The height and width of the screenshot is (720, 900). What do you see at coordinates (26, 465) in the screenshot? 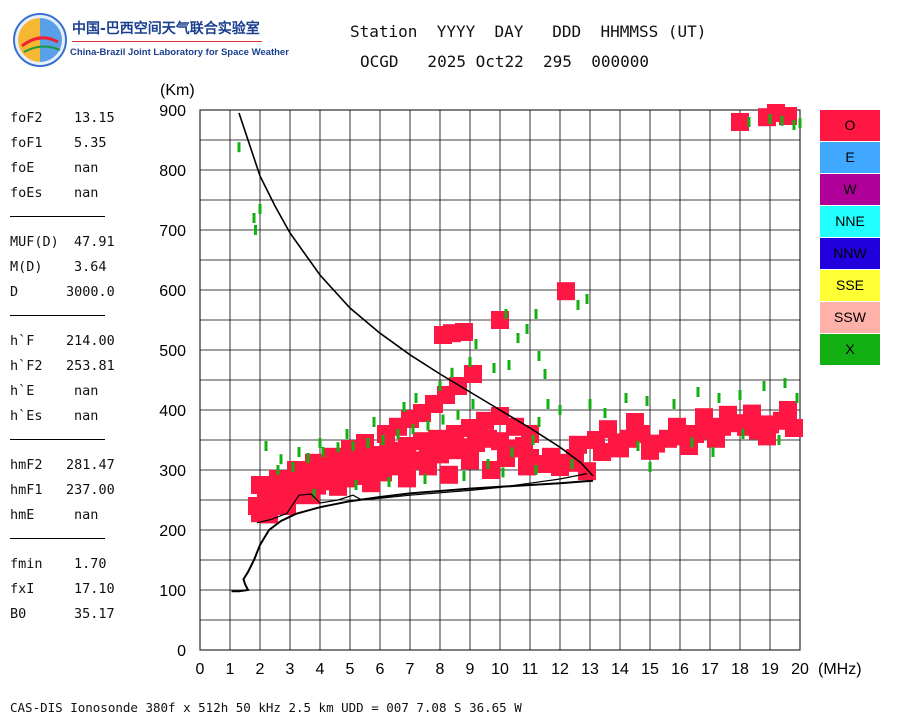
I see `param-label: hmF2` at bounding box center [26, 465].